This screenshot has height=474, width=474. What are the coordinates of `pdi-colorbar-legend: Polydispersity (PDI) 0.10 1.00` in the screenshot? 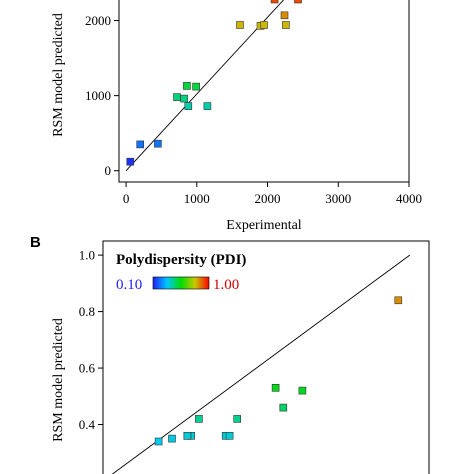 It's located at (181, 272).